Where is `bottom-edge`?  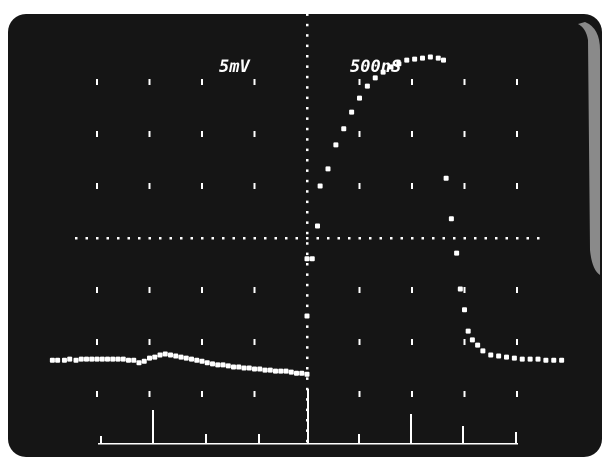
bottom-edge is located at coordinates (320, 462).